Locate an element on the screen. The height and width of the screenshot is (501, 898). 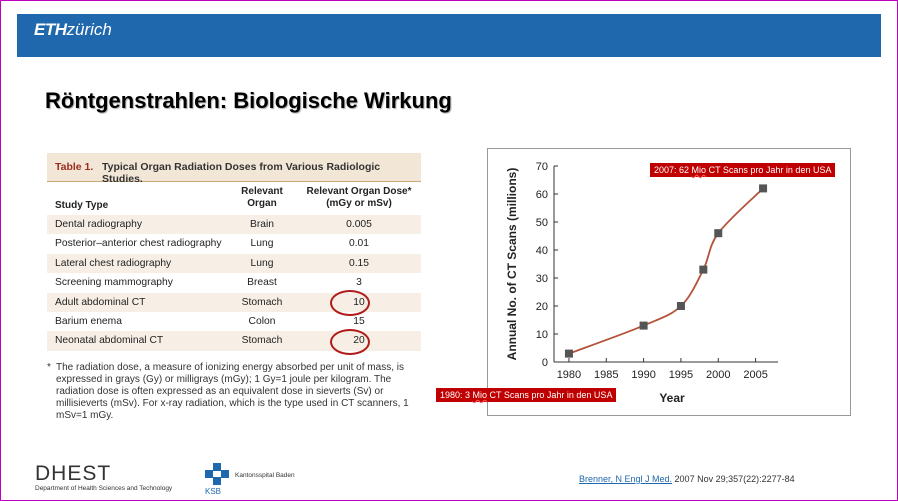
table-row: Lateral chest radiography Lung 0.15 is located at coordinates (234, 263).